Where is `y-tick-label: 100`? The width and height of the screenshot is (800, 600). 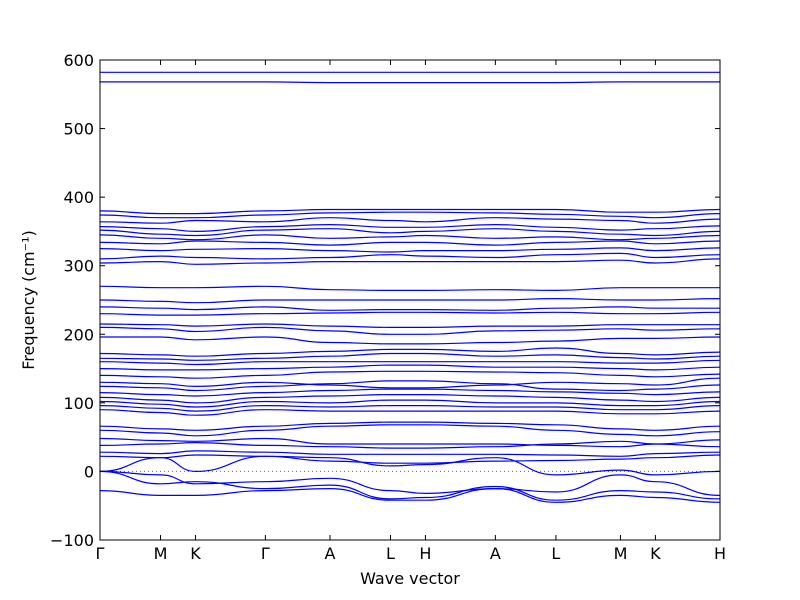
y-tick-label: 100 is located at coordinates (78, 403).